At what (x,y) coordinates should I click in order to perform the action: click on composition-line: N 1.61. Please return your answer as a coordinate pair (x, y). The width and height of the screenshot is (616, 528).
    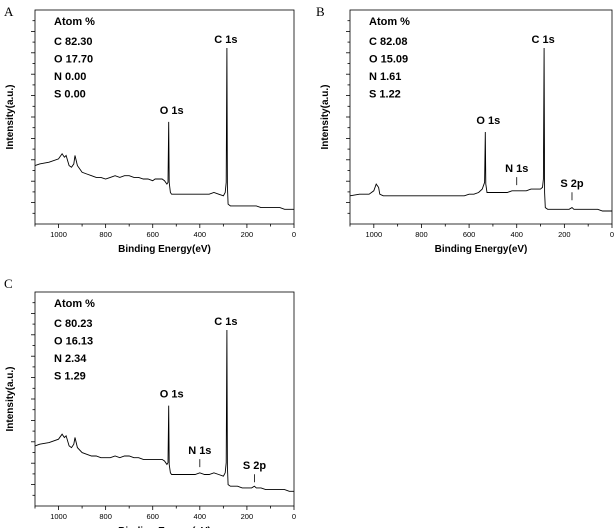
    Looking at the image, I should click on (385, 77).